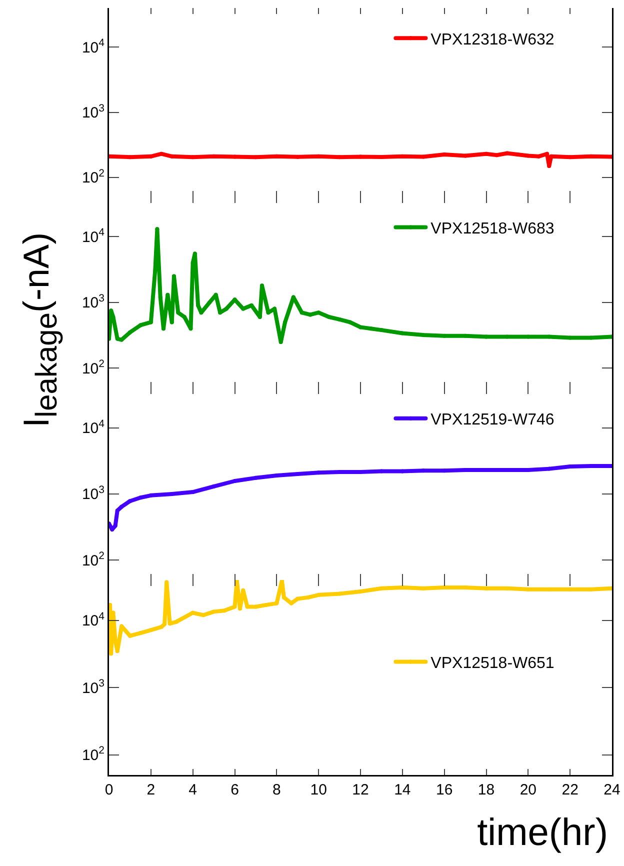 The image size is (624, 866). Describe the element at coordinates (444, 790) in the screenshot. I see `x-tick-label: 16` at that location.